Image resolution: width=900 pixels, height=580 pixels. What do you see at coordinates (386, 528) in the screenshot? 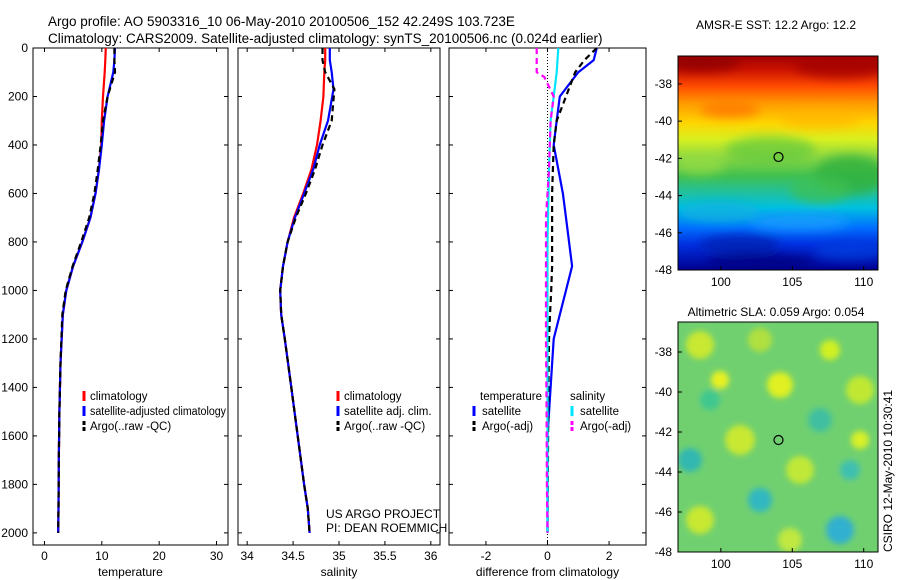
I see `pi-label: PI: DEAN ROEMMICH` at bounding box center [386, 528].